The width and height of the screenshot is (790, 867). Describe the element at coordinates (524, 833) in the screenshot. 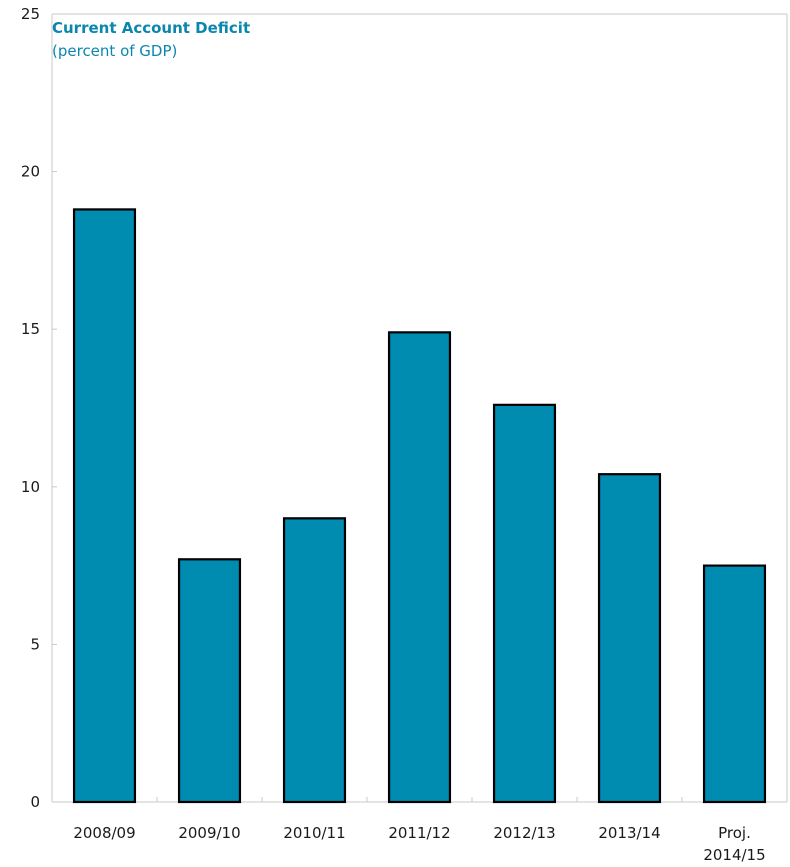

I see `x-tick-label: 2012/13` at that location.